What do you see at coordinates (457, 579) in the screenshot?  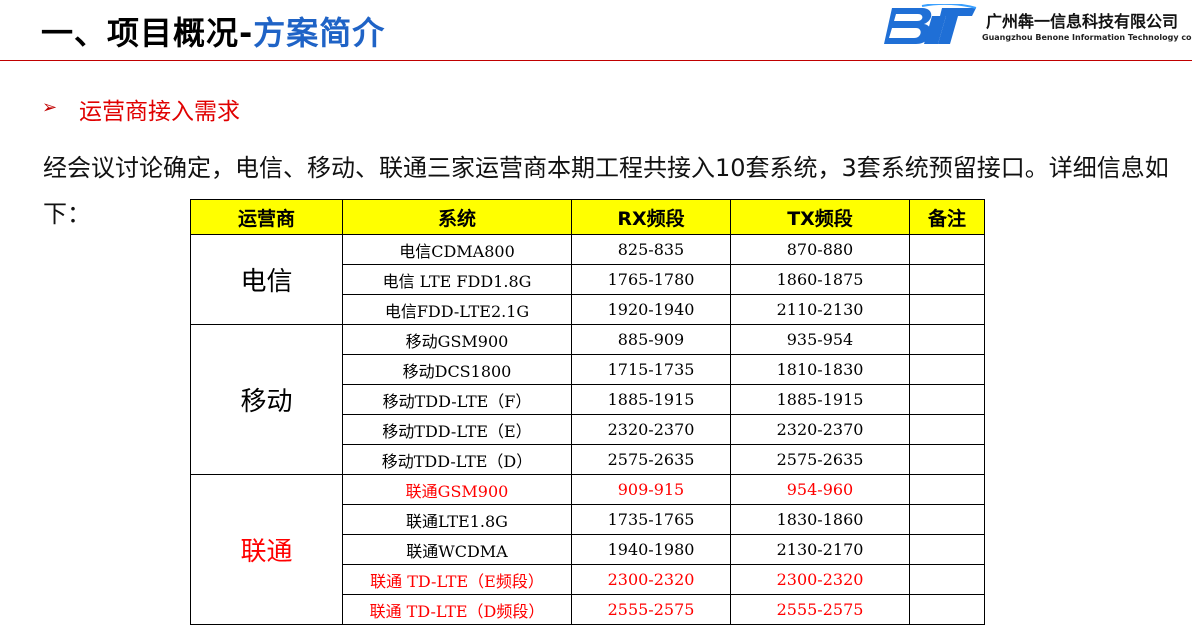 I see `system-cell: 联通 TD-LTE（E频段）` at bounding box center [457, 579].